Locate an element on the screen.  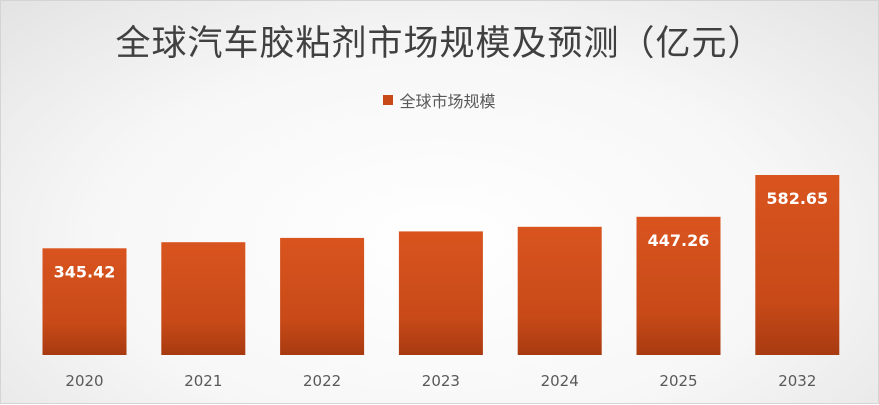
x-tick-2023: 2023 is located at coordinates (441, 381).